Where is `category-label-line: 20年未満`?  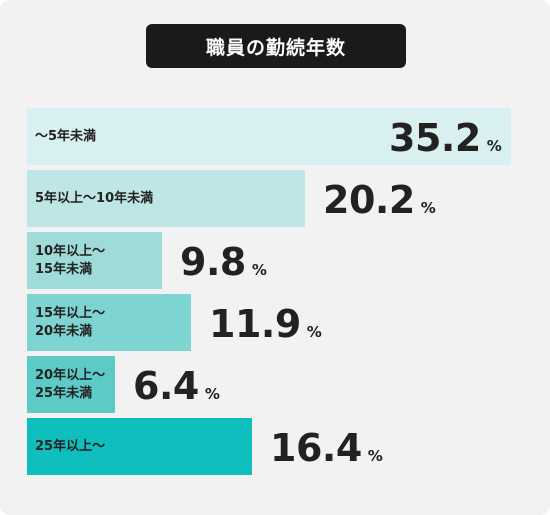 category-label-line: 20年未満 is located at coordinates (64, 331).